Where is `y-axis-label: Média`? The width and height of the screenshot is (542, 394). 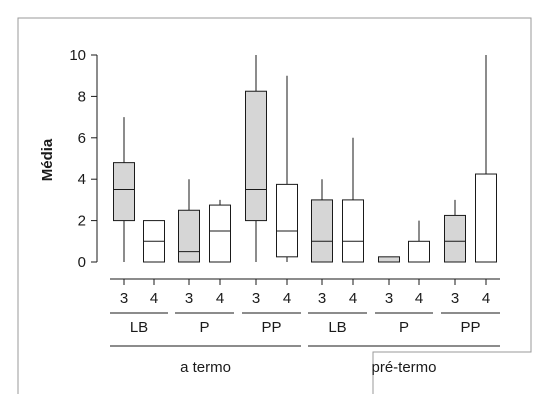 y-axis-label: Média is located at coordinates (47, 159).